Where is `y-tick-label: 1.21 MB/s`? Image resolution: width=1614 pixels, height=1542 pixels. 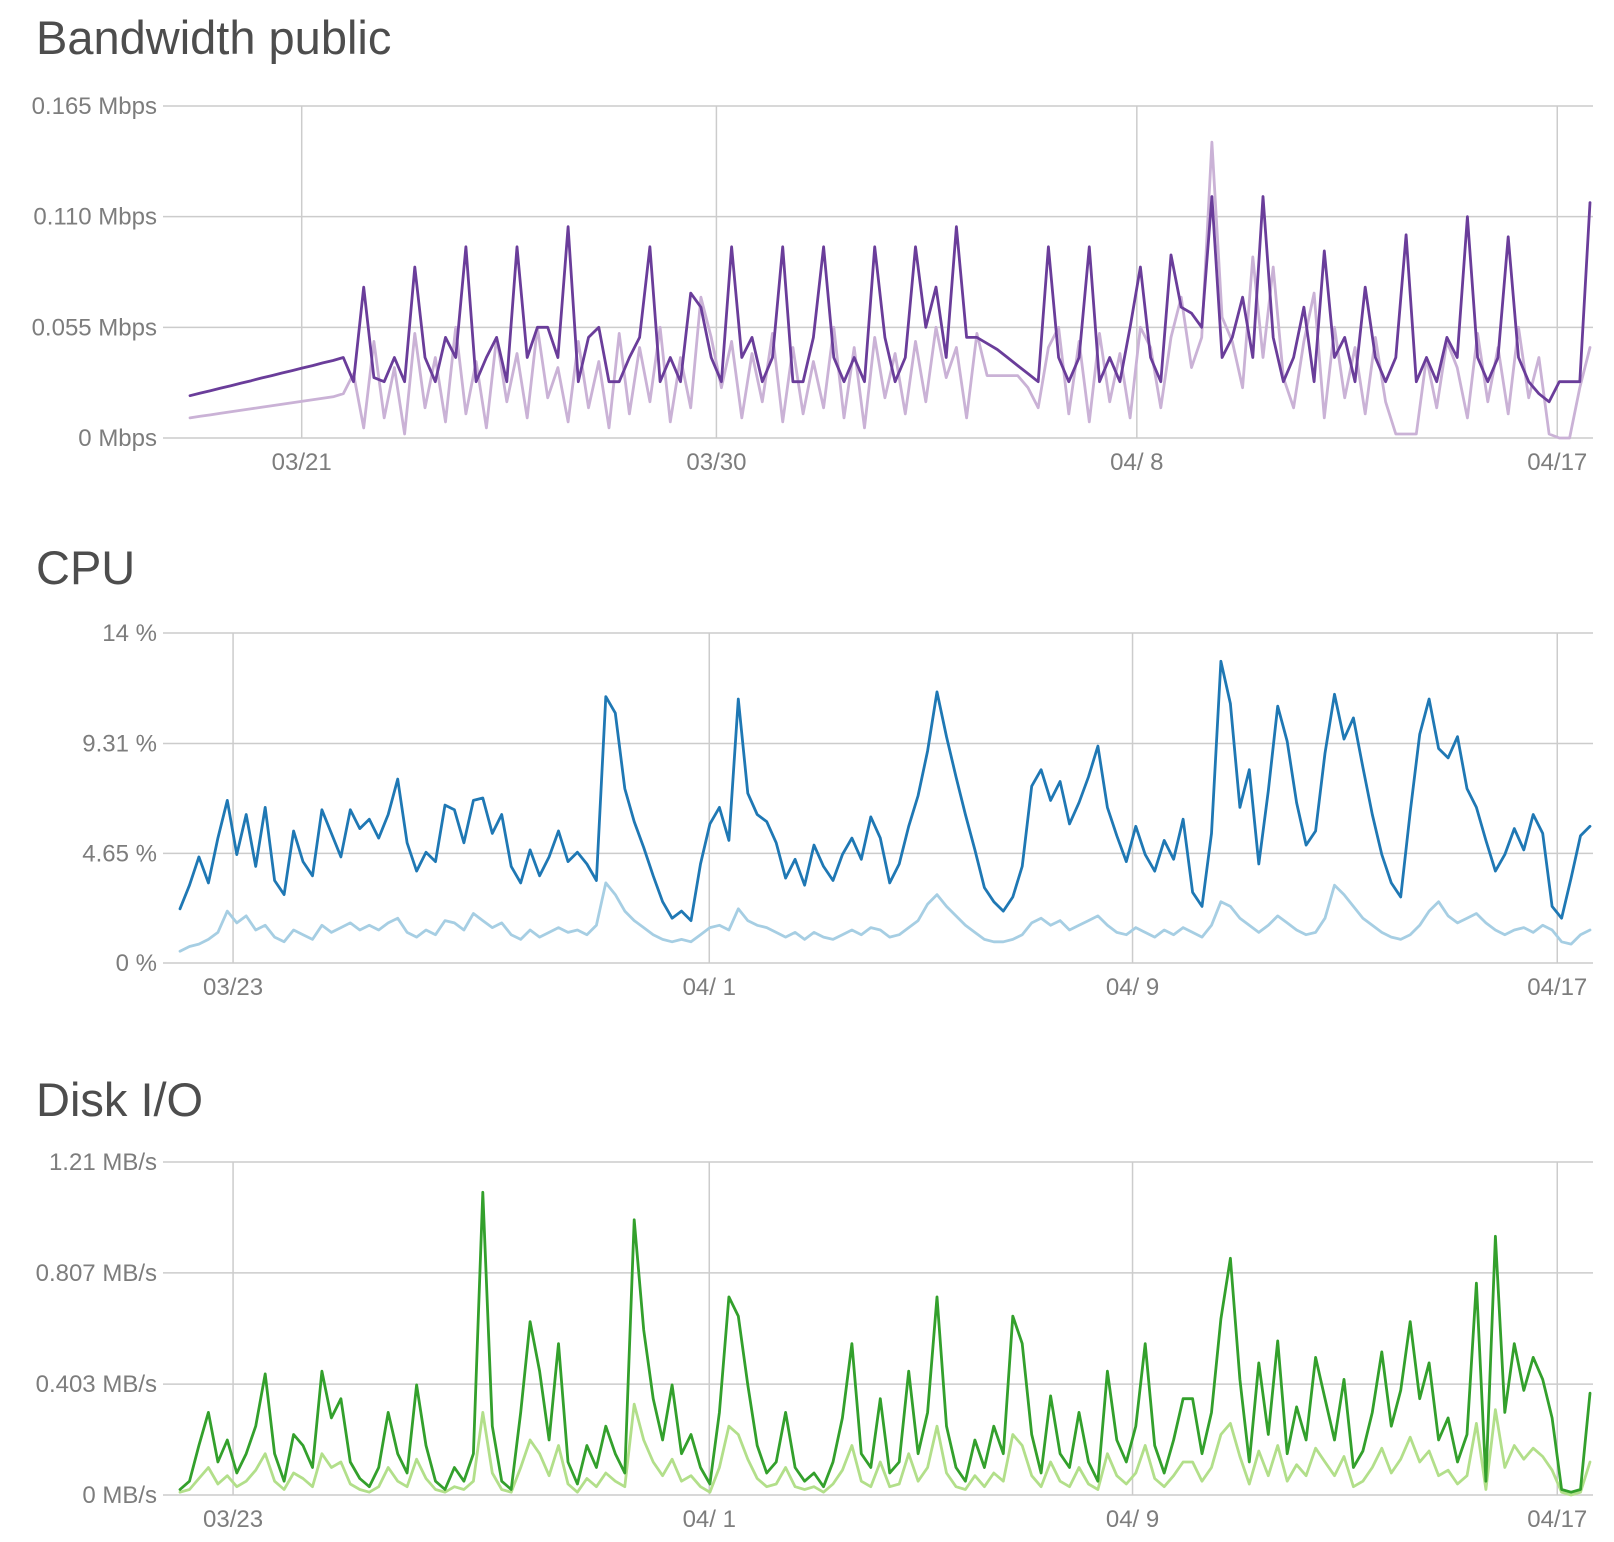 y-tick-label: 1.21 MB/s is located at coordinates (103, 1162).